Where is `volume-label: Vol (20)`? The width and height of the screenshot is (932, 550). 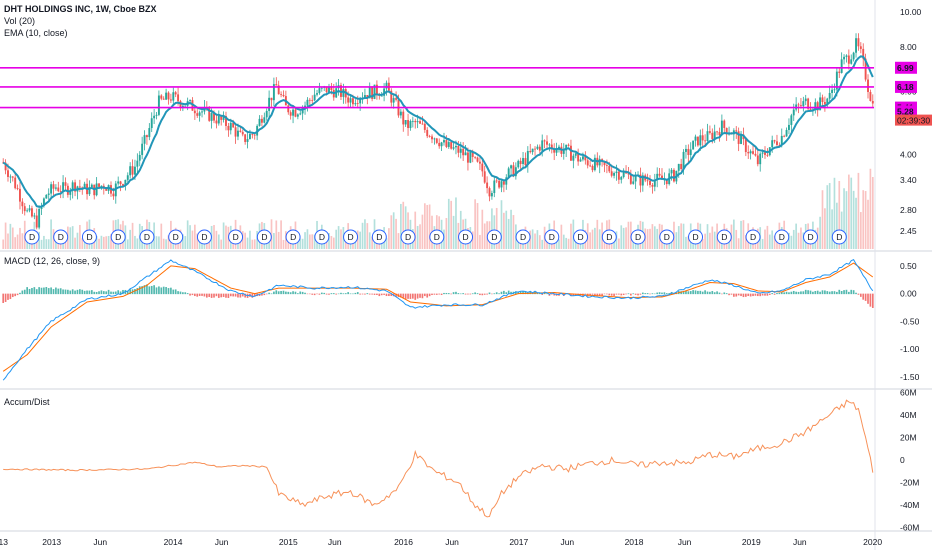 volume-label: Vol (20) is located at coordinates (20, 21).